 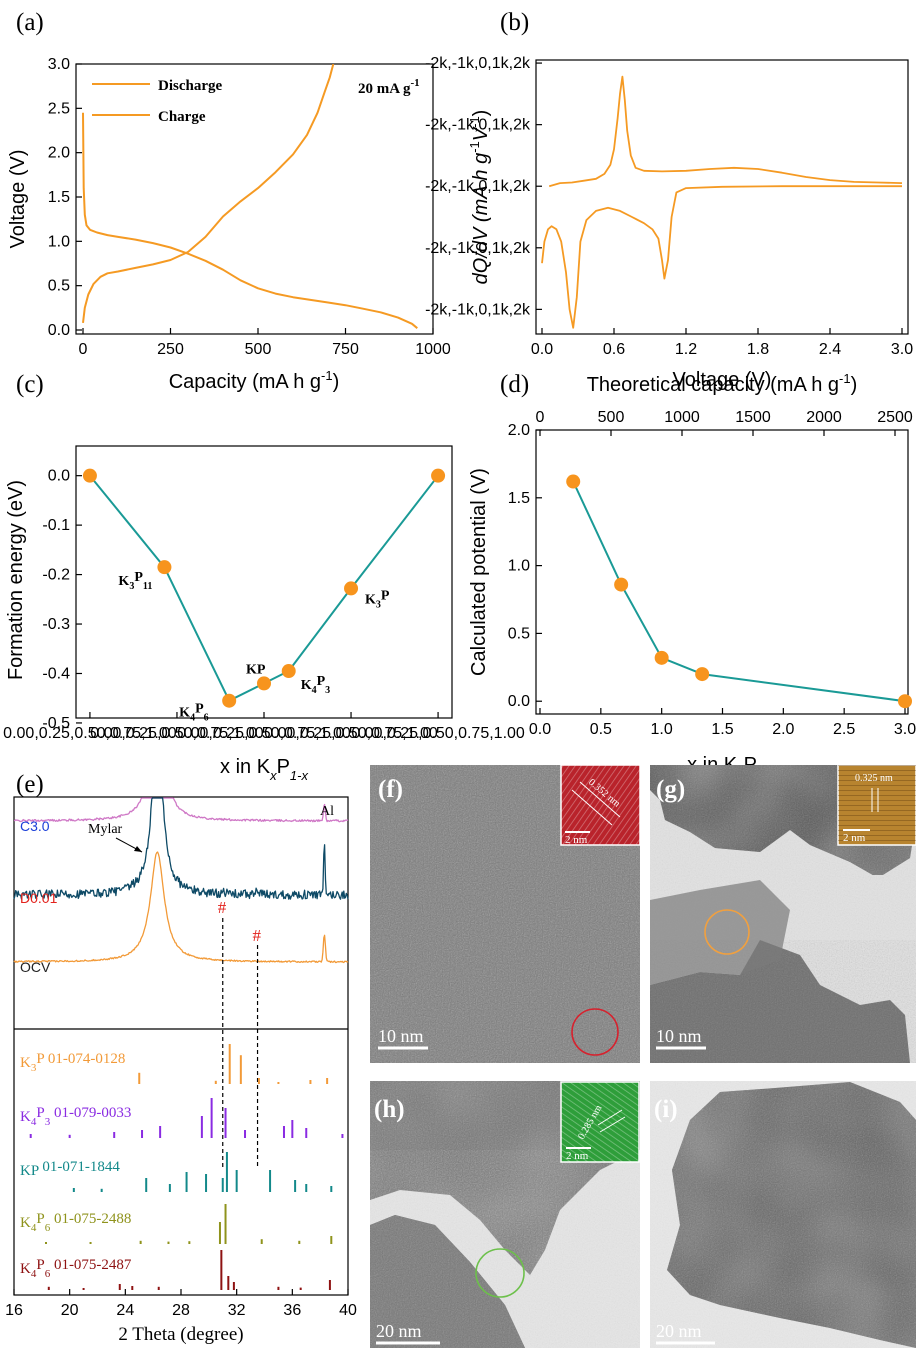 What do you see at coordinates (682, 417) in the screenshot?
I see `x2-d-tick-label-2: 1000` at bounding box center [682, 417].